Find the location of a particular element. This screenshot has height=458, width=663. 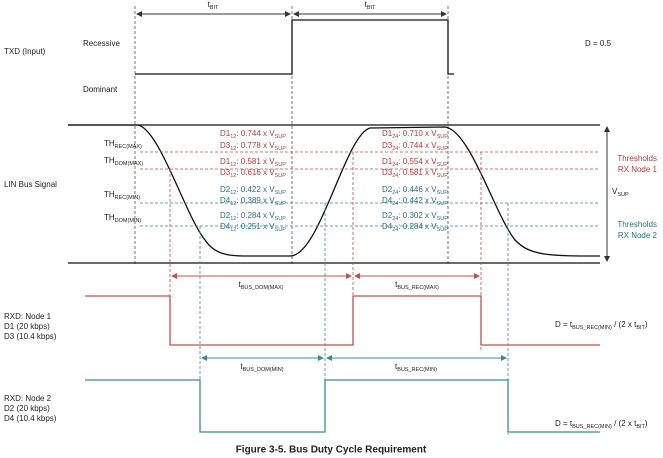

signal-name: LIN Bus Signal is located at coordinates (30, 184).